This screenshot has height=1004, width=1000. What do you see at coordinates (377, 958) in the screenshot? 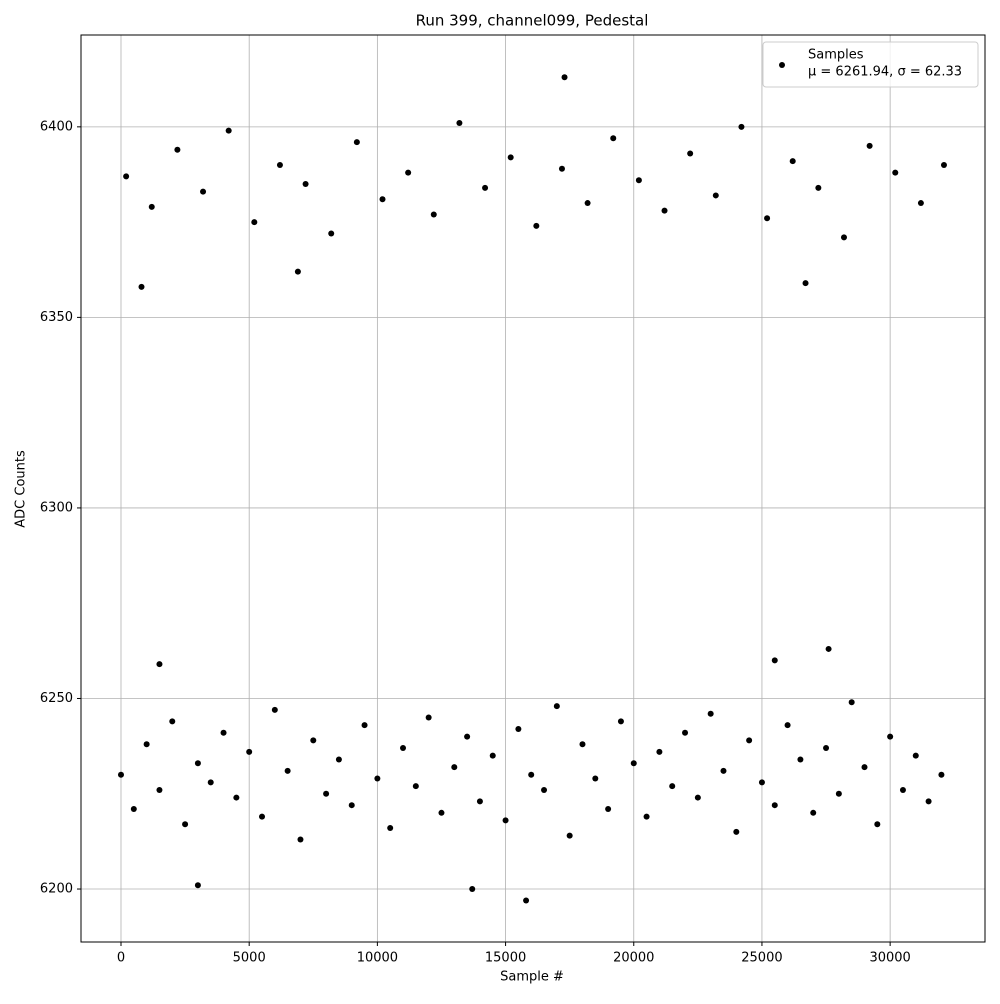
I see `x-tick-label: 10000` at bounding box center [377, 958].